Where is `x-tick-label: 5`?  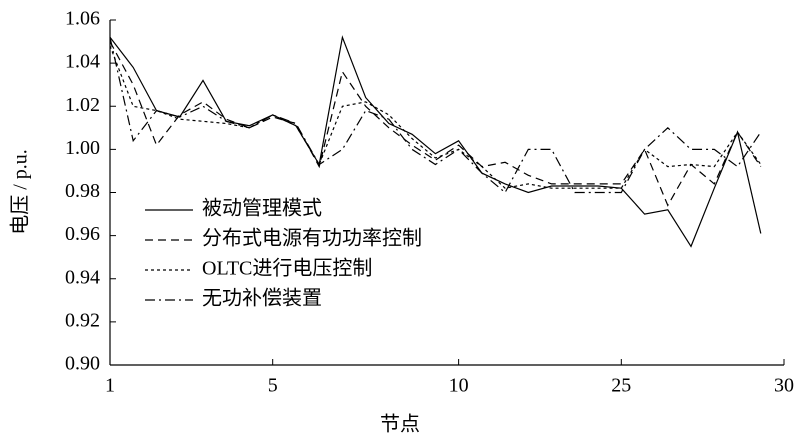
x-tick-label: 5 is located at coordinates (273, 386).